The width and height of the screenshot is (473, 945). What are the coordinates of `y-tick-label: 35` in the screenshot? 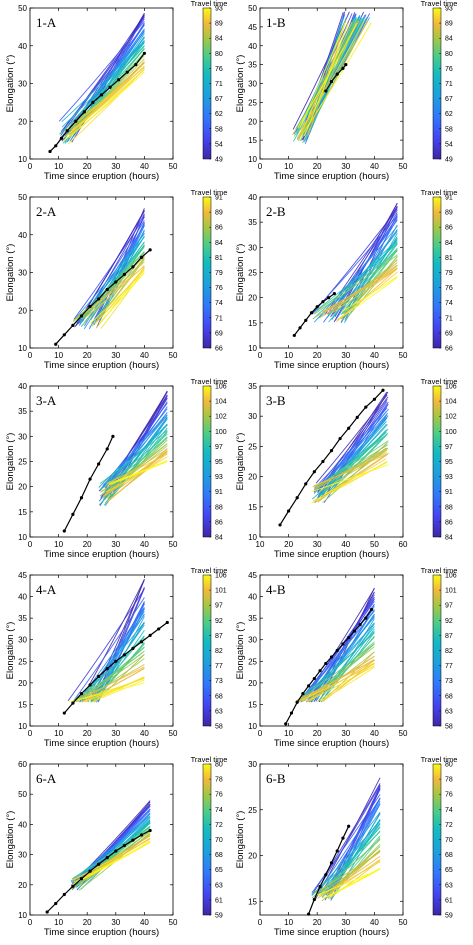 It's located at (252, 618).